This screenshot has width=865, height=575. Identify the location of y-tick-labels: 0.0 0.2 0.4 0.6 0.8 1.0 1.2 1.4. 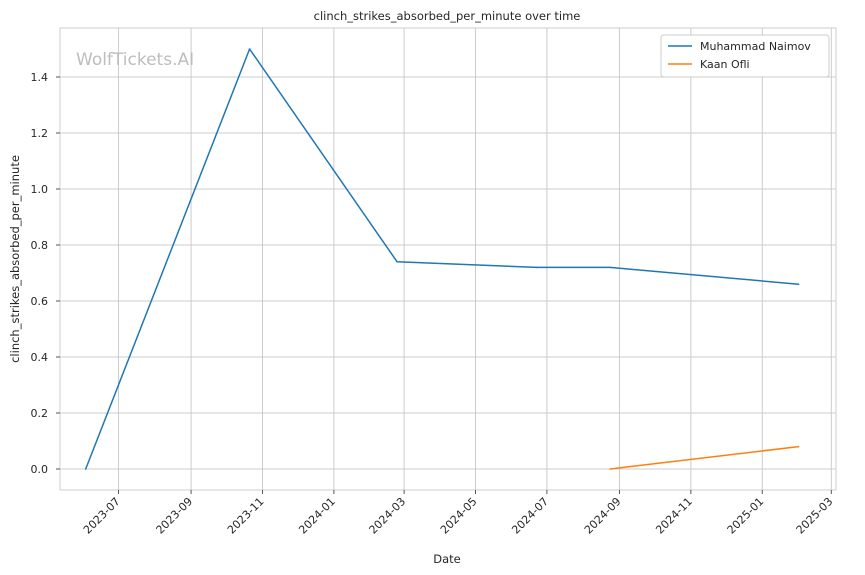
(45, 273).